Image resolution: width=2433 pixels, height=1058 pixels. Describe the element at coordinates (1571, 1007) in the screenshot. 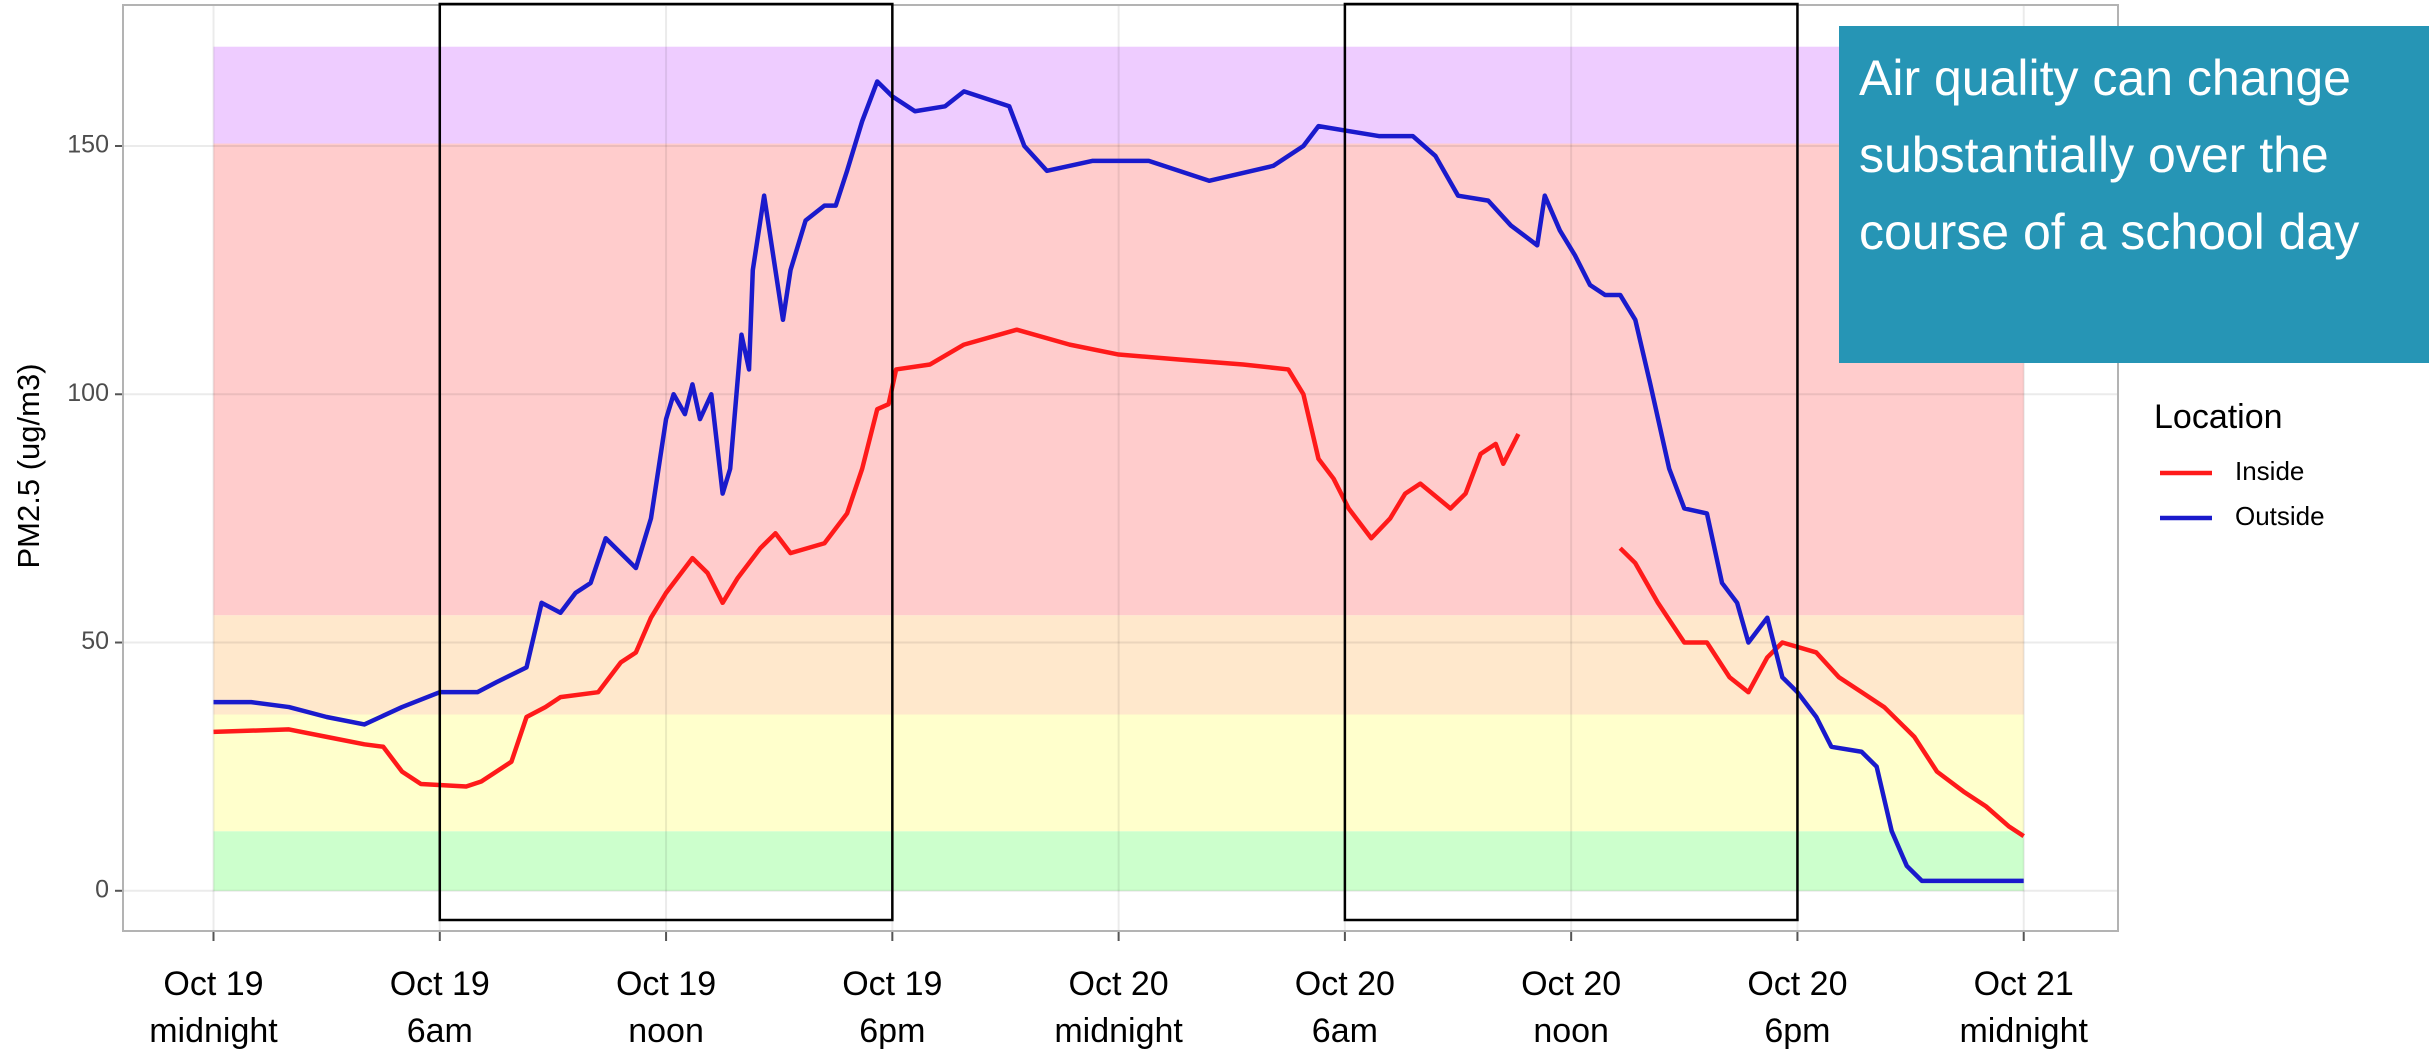

I see `x-tick-label: Oct 20 noon` at that location.